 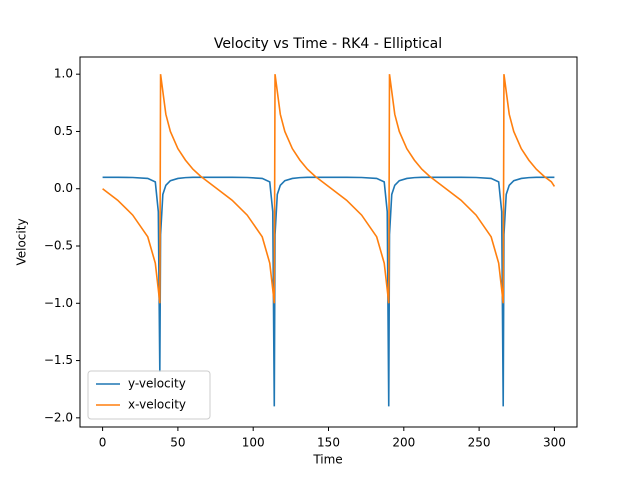 What do you see at coordinates (58, 246) in the screenshot?
I see `y-tick-label: −0.5` at bounding box center [58, 246].